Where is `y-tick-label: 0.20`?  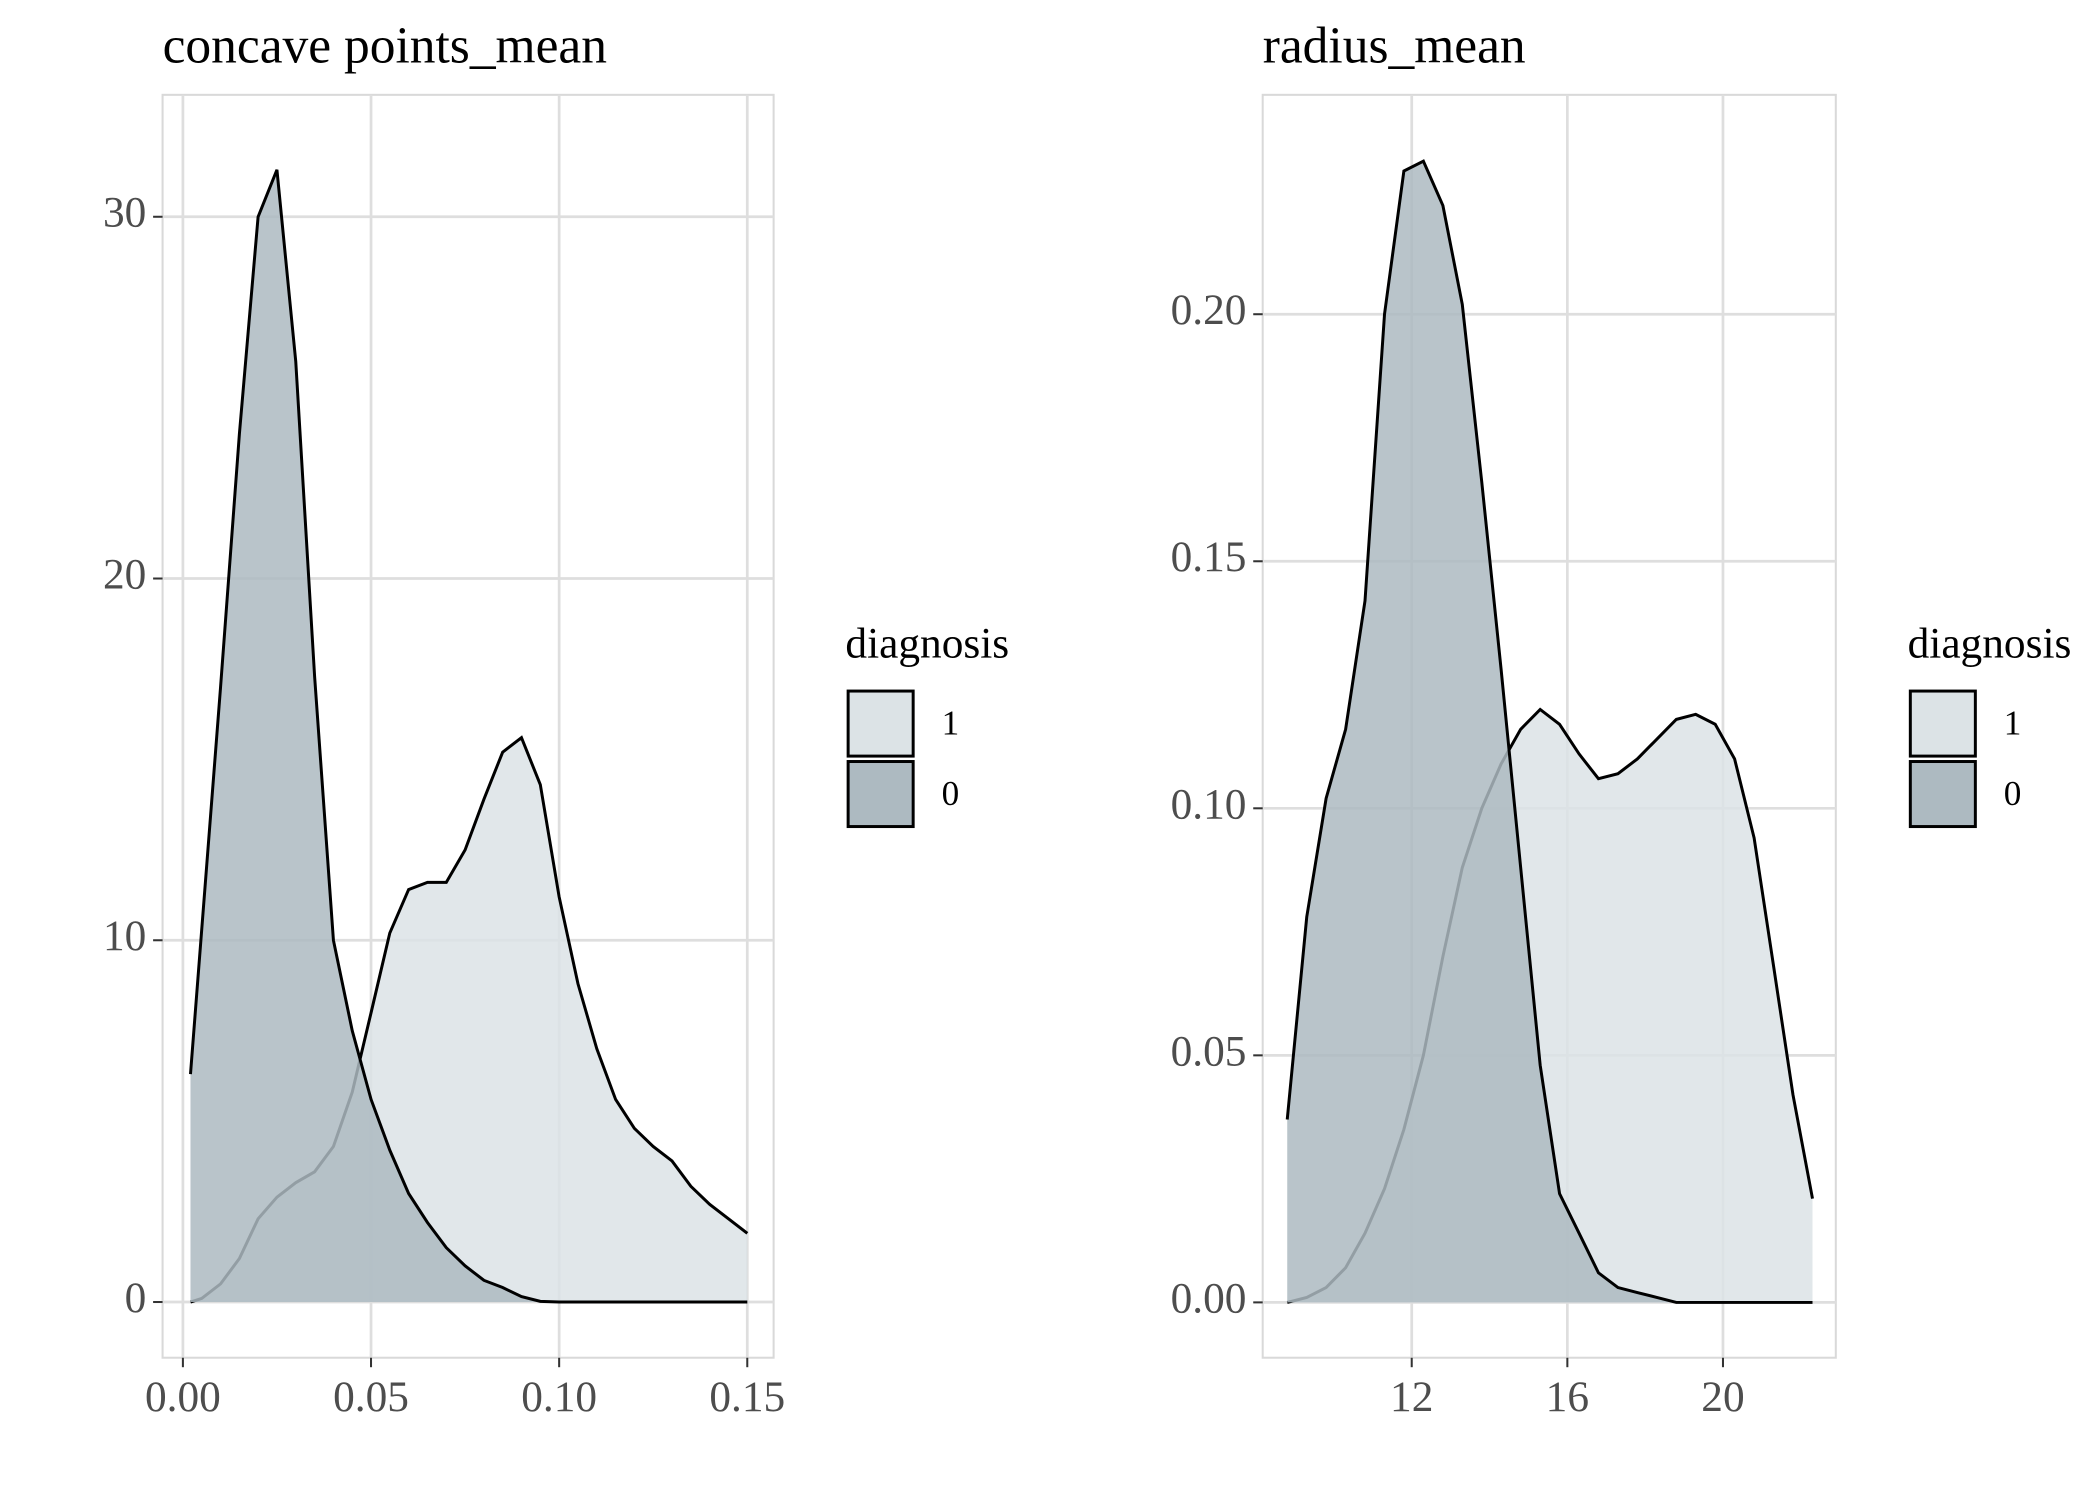
y-tick-label: 0.20 is located at coordinates (1209, 310).